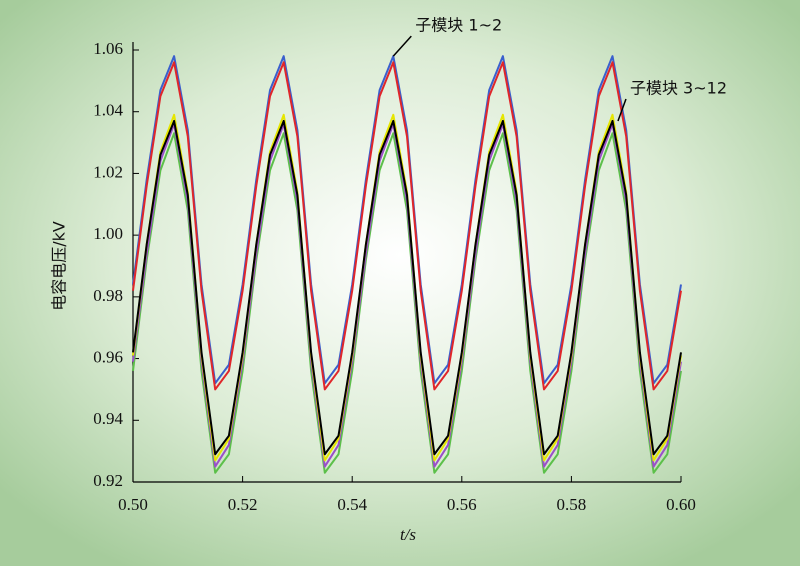  Describe the element at coordinates (352, 504) in the screenshot. I see `x-tick-label: 0.54` at that location.